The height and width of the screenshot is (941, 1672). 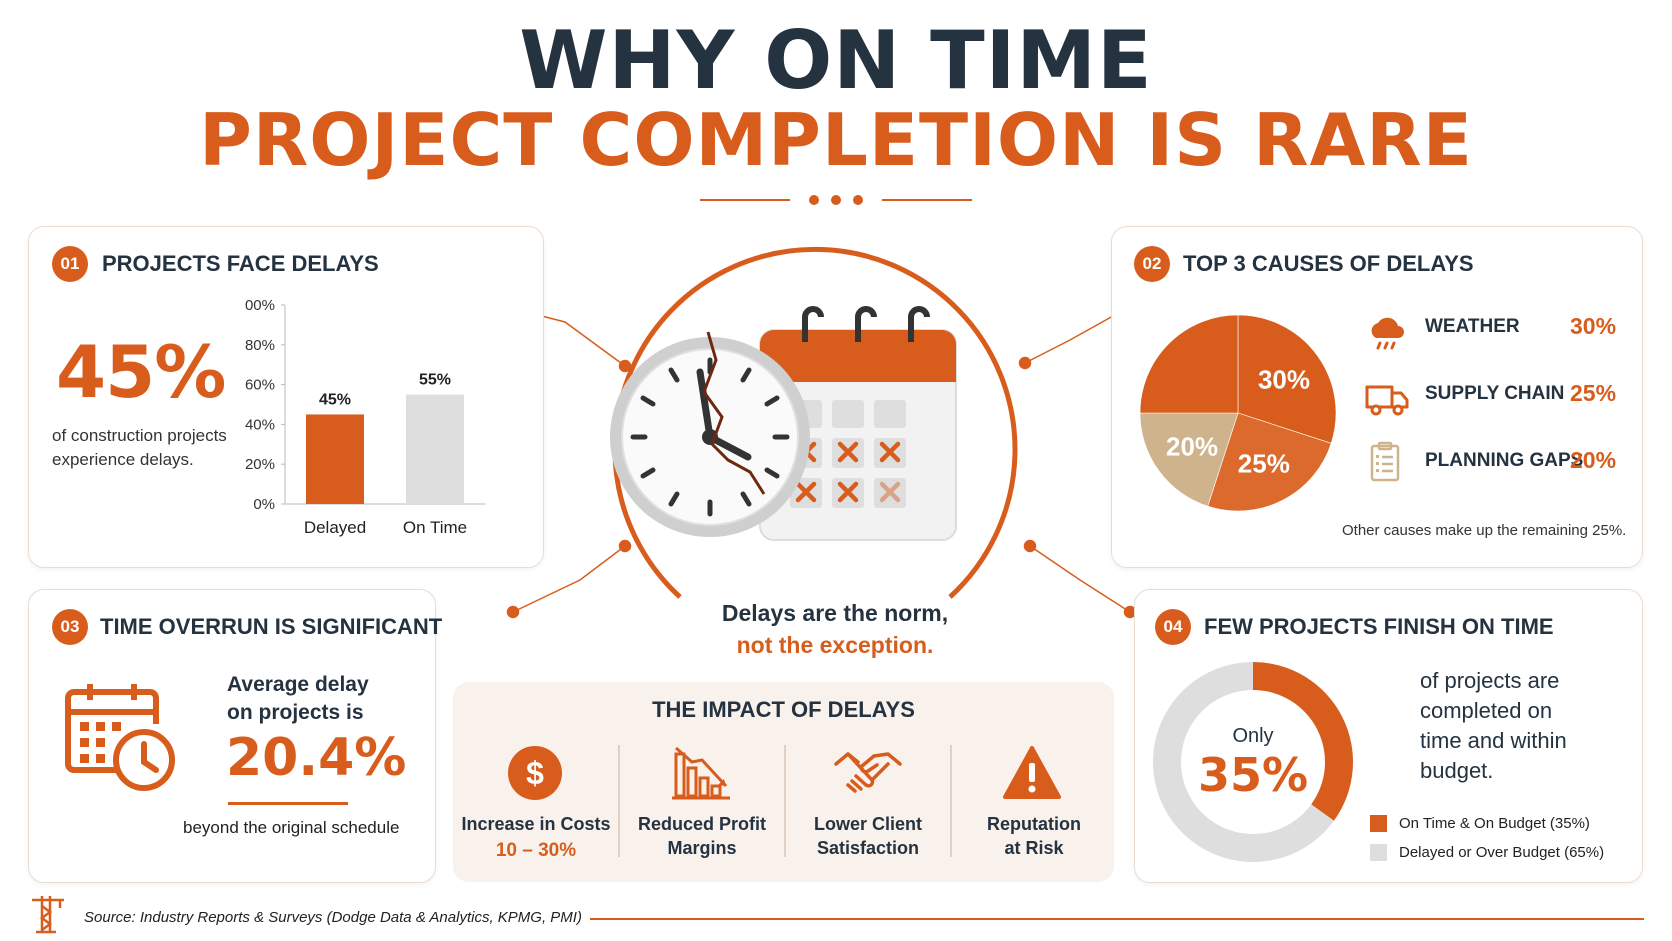 What do you see at coordinates (271, 626) in the screenshot?
I see `panel-title-time-overrun: TIME OVERRUN IS SIGNIFICANT` at bounding box center [271, 626].